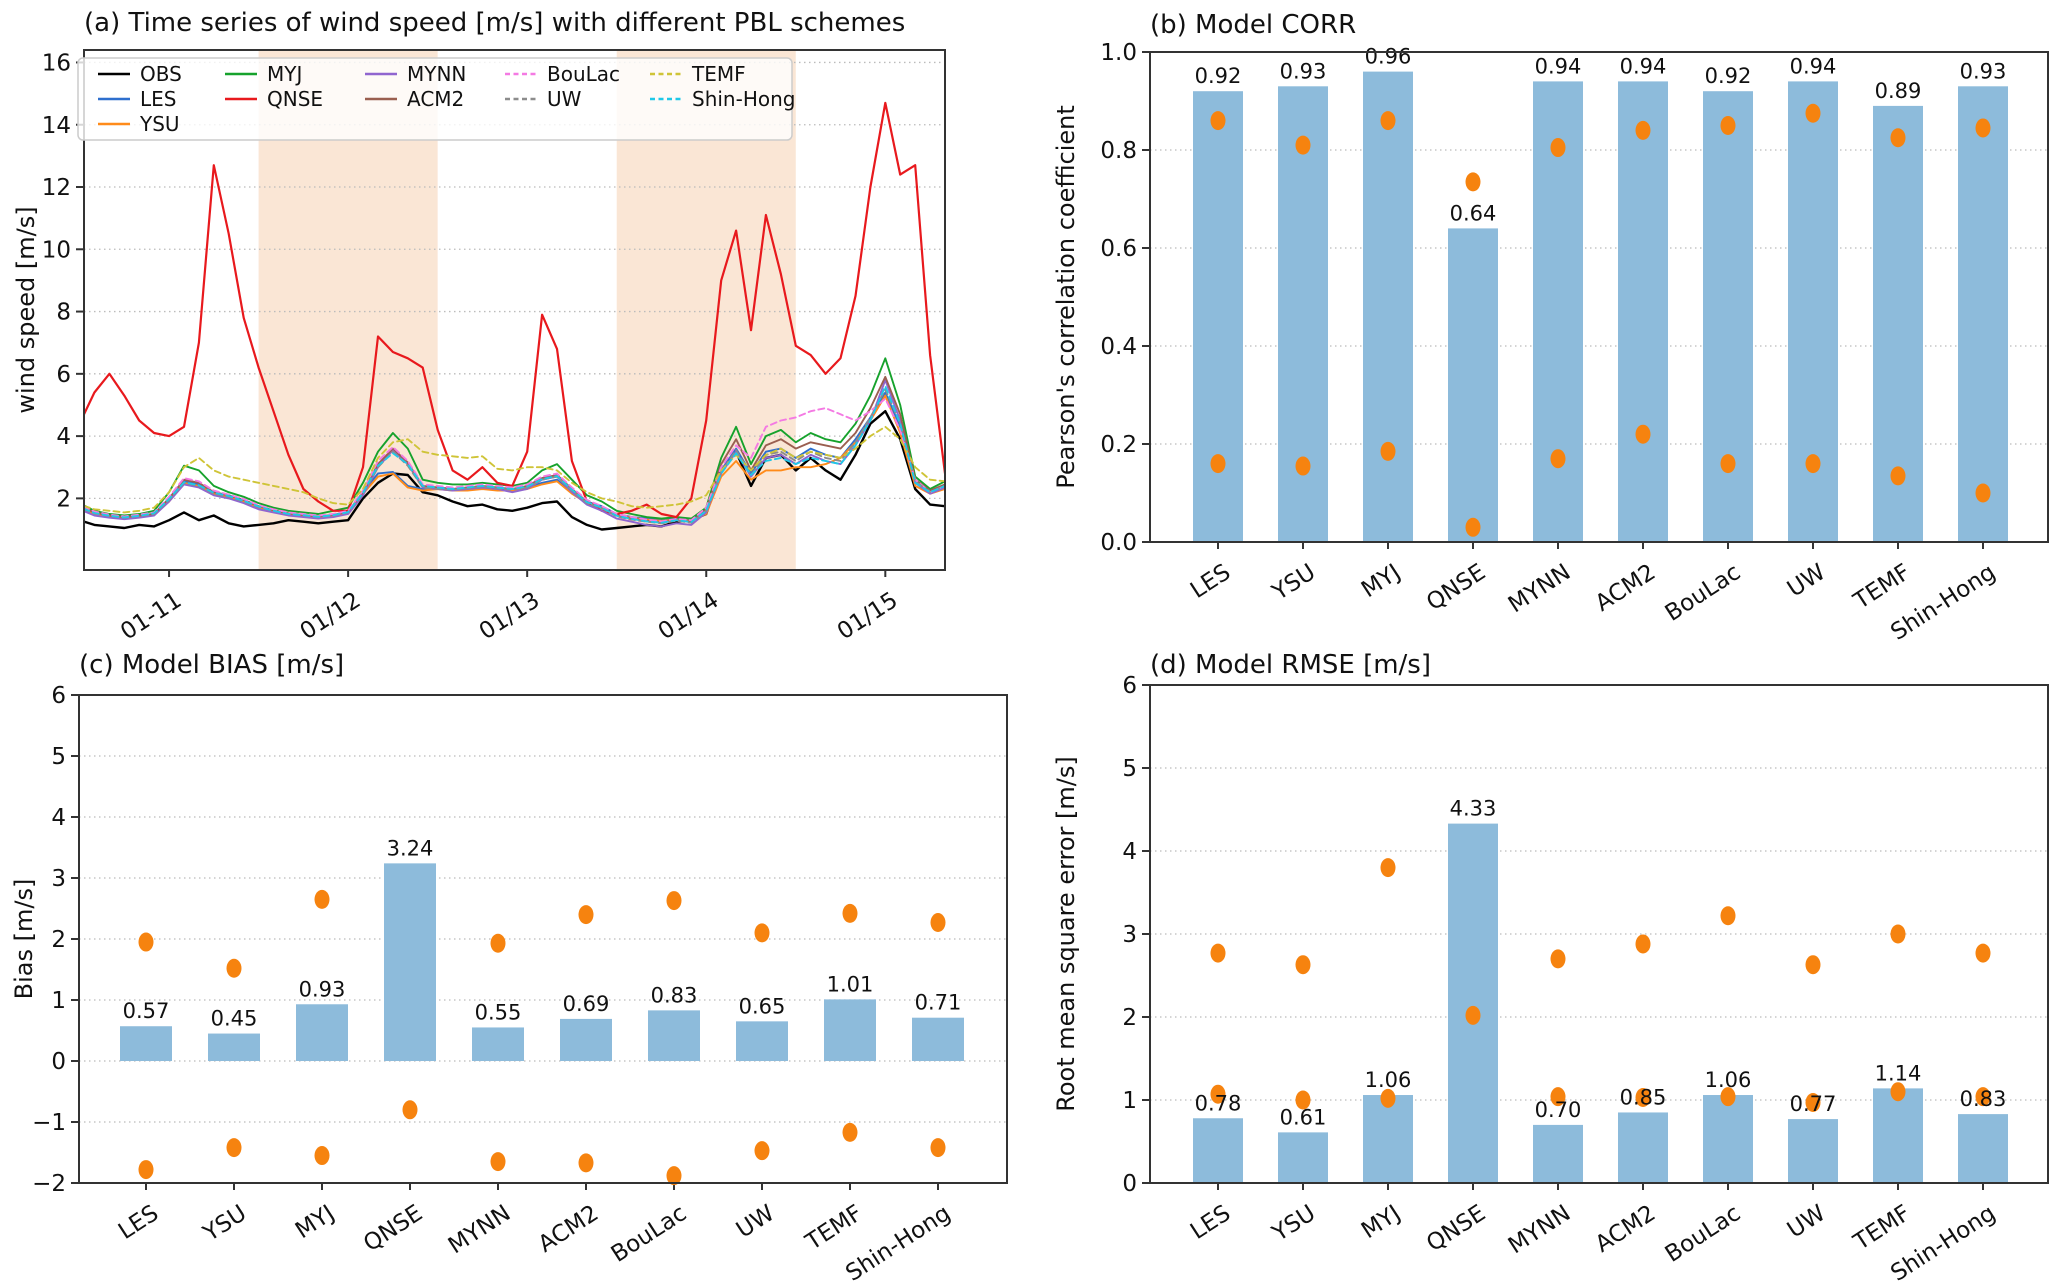 The image size is (2067, 1282). What do you see at coordinates (49, 1184) in the screenshot?
I see `y-tick-label: −2` at bounding box center [49, 1184].